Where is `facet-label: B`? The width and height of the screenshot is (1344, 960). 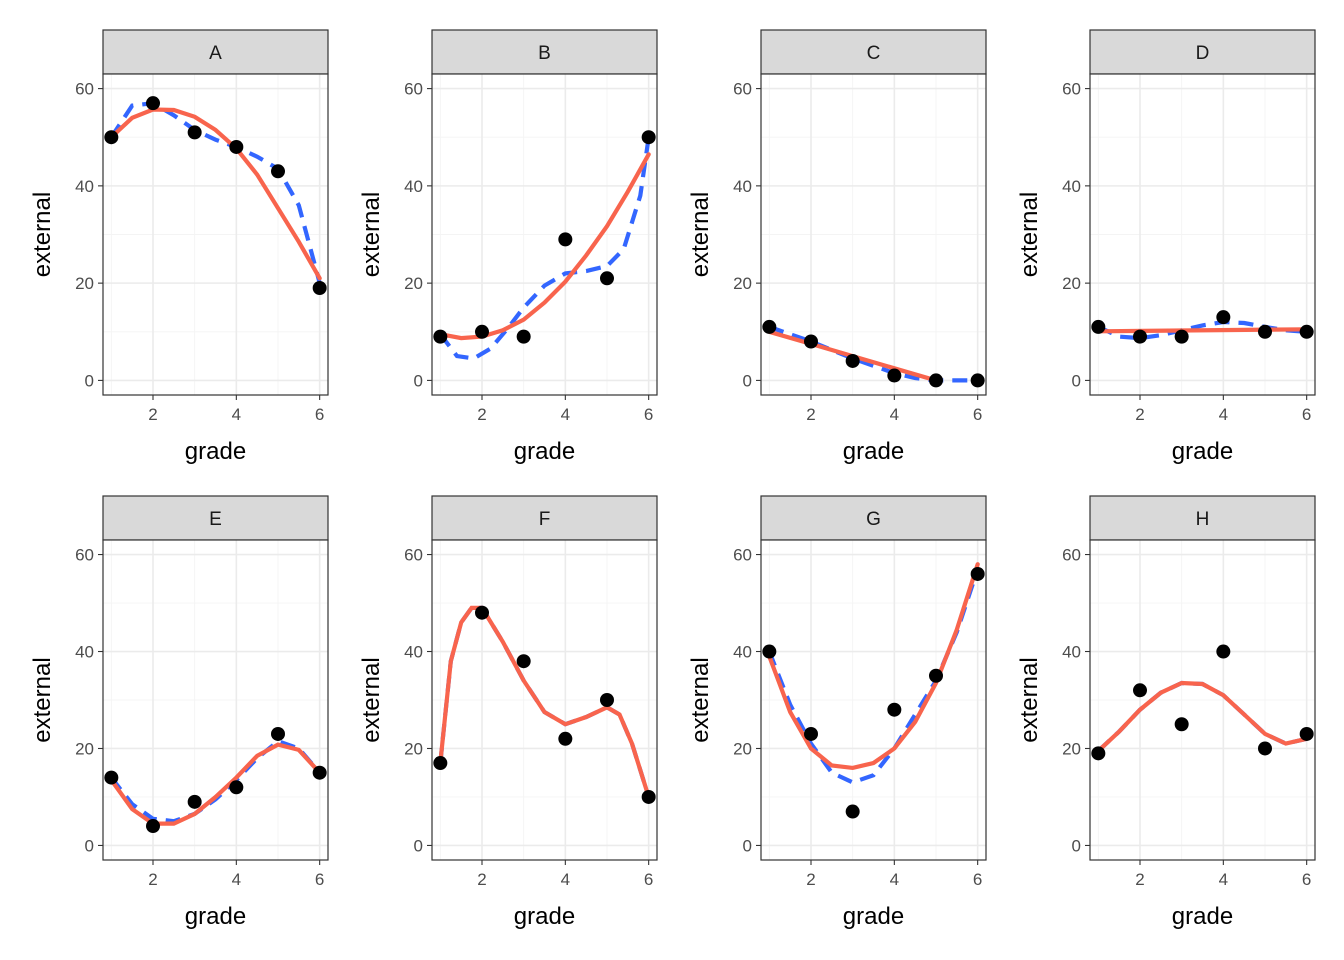
facet-label: B is located at coordinates (544, 53).